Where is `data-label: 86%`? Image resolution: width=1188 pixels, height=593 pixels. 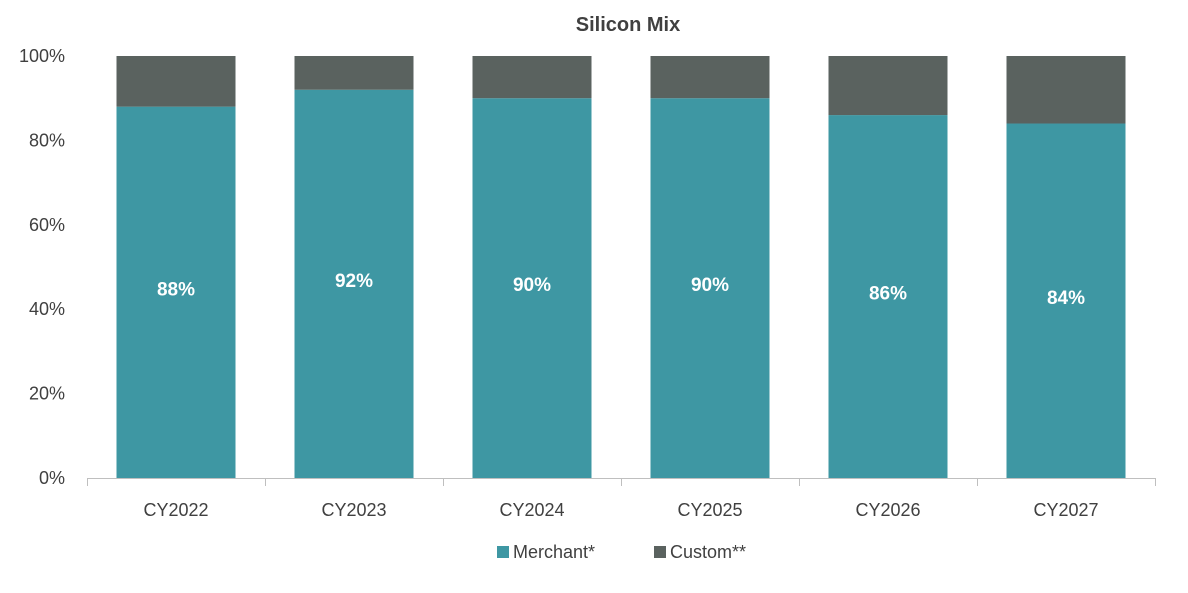 data-label: 86% is located at coordinates (888, 294).